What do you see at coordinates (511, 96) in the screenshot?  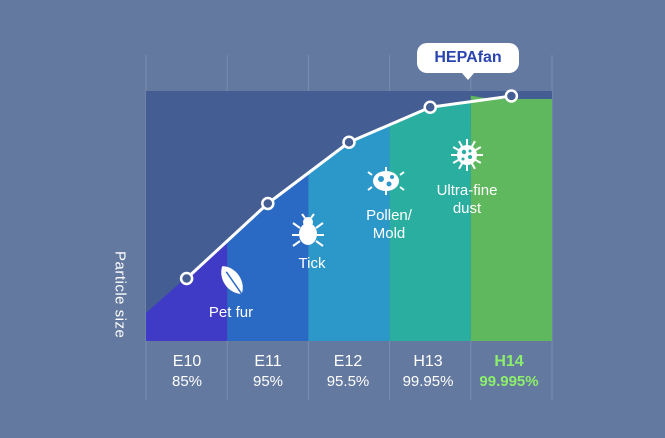 I see `data-point-h14` at bounding box center [511, 96].